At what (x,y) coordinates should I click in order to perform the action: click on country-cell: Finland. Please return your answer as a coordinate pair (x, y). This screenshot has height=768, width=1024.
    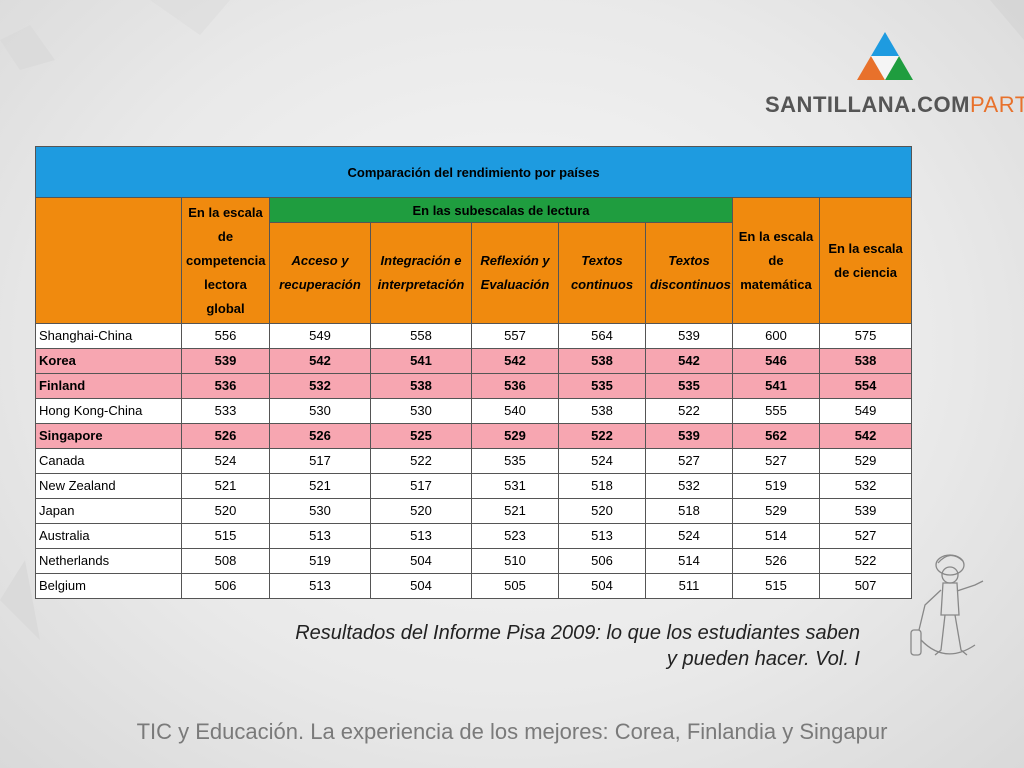
    Looking at the image, I should click on (108, 386).